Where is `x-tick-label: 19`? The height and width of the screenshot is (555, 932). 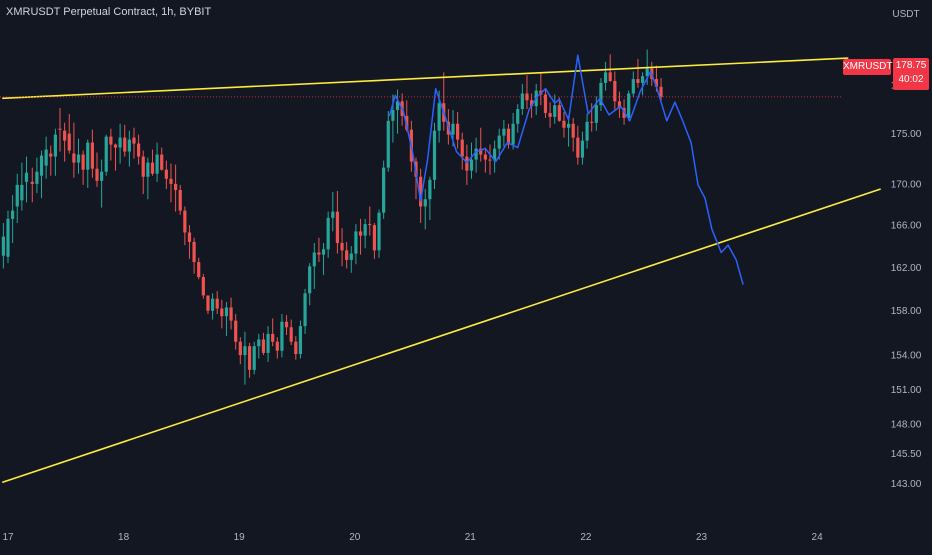 x-tick-label: 19 is located at coordinates (240, 537).